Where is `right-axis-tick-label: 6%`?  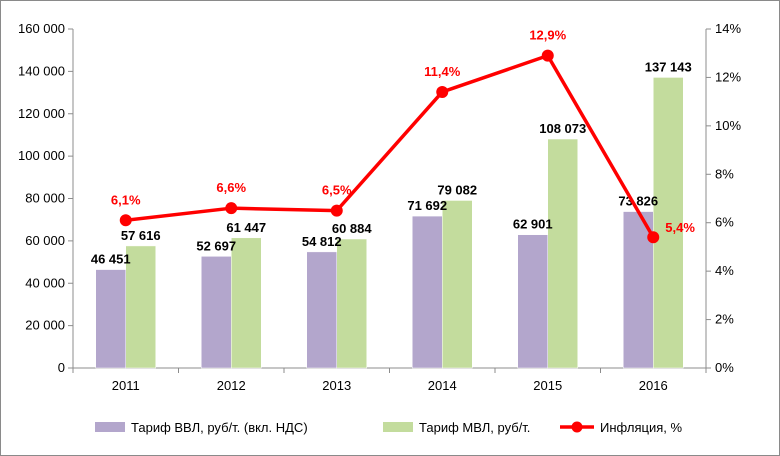
right-axis-tick-label: 6% is located at coordinates (724, 222).